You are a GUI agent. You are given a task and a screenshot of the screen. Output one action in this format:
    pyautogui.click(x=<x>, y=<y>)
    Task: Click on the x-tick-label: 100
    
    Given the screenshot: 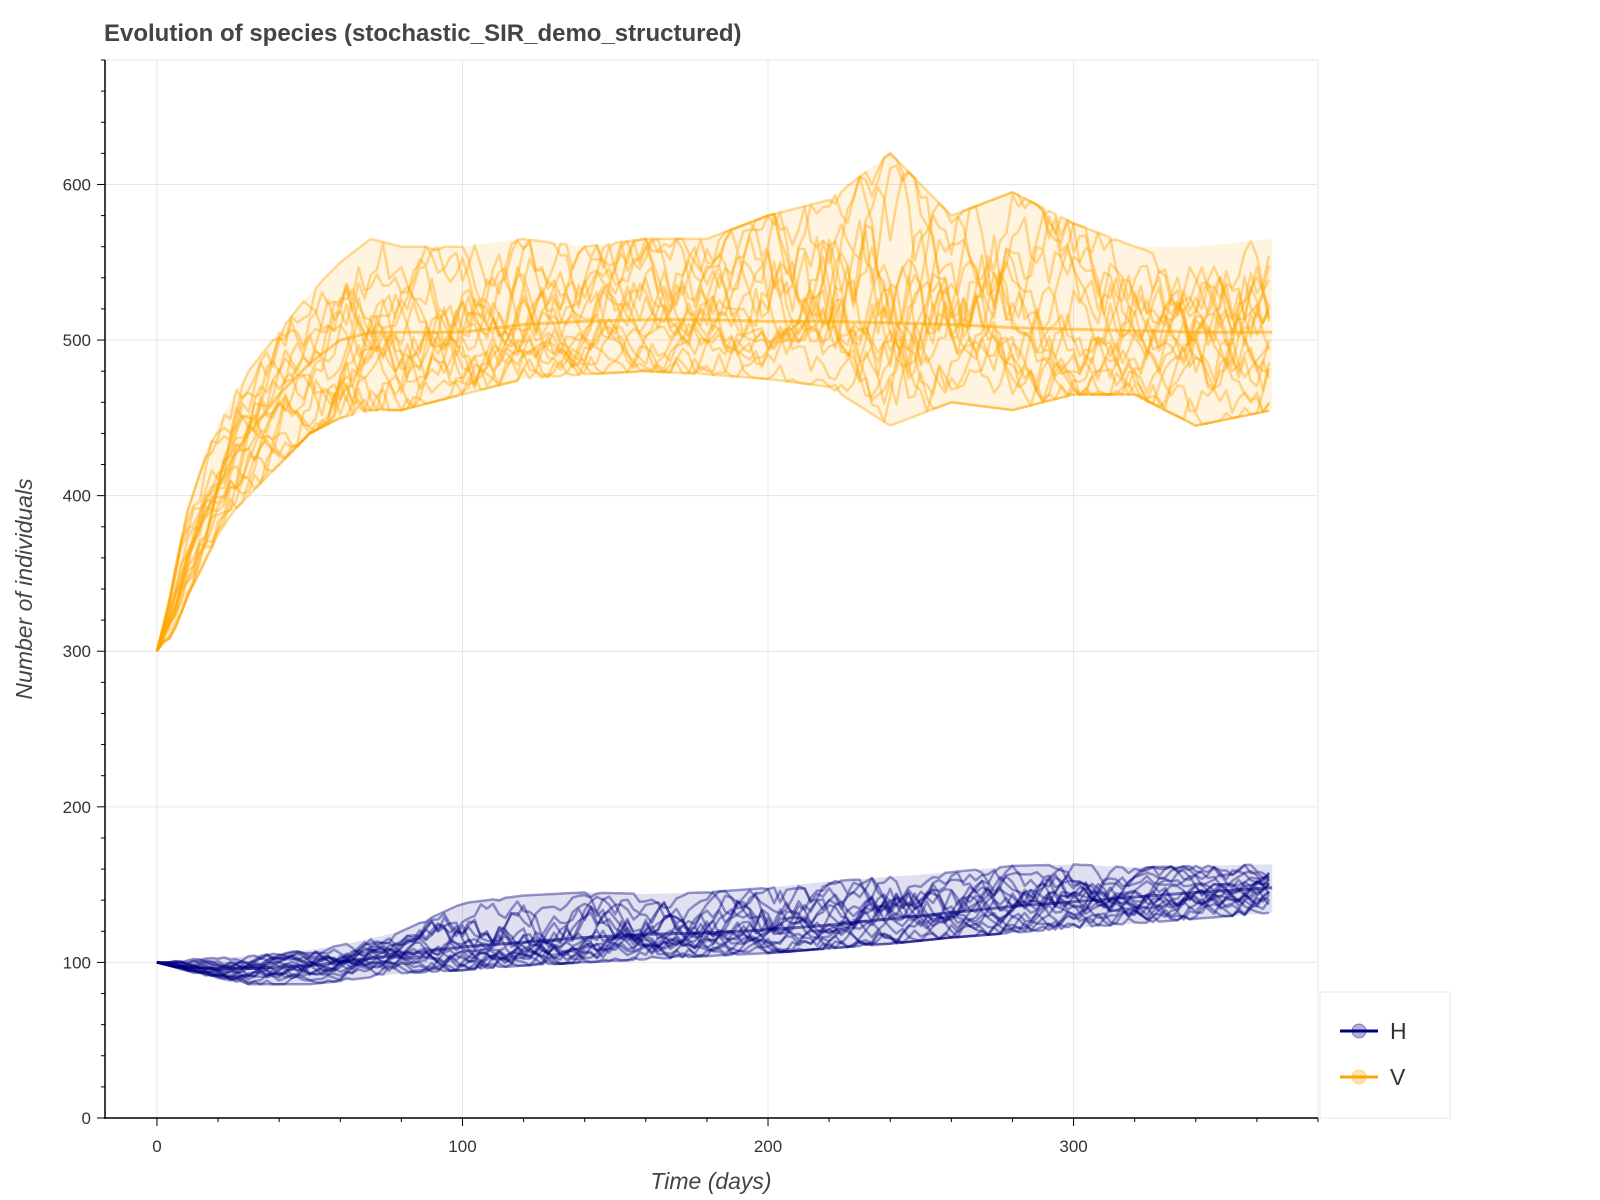 What is the action you would take?
    pyautogui.click(x=462, y=1146)
    